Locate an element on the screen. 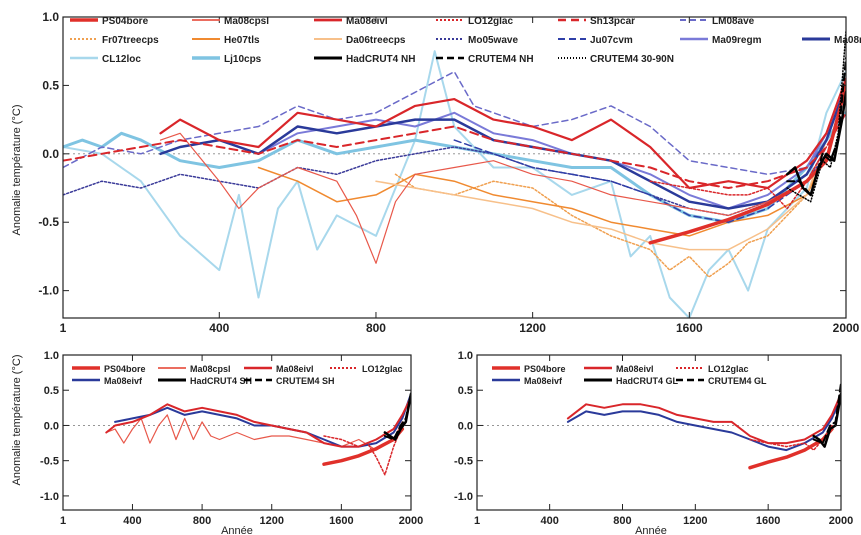 The height and width of the screenshot is (535, 861). series-line-fr07treecps is located at coordinates (611, 215).